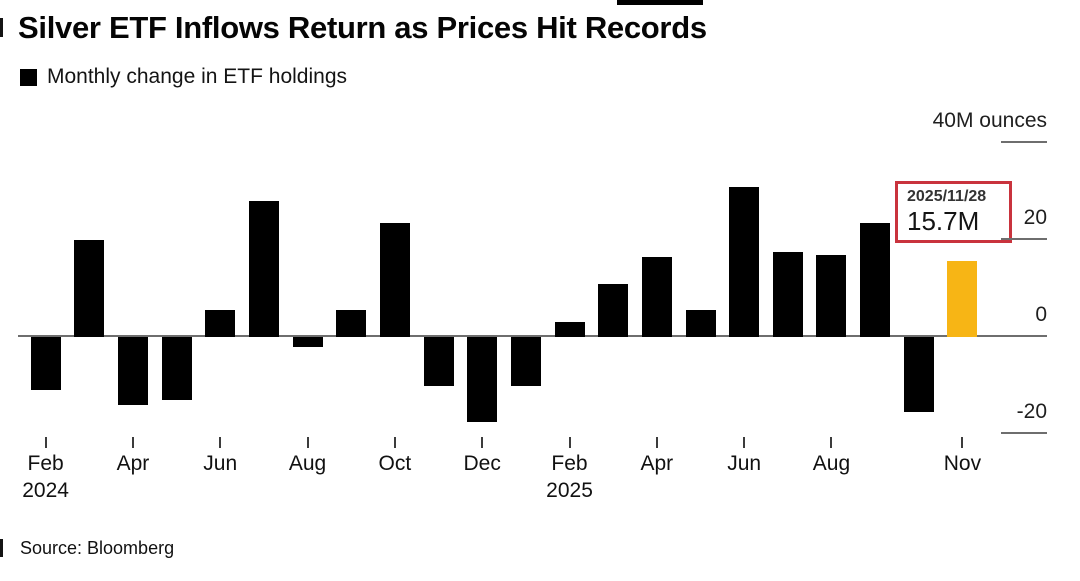 The height and width of the screenshot is (581, 1080). Describe the element at coordinates (28, 77) in the screenshot. I see `legend-swatch` at that location.